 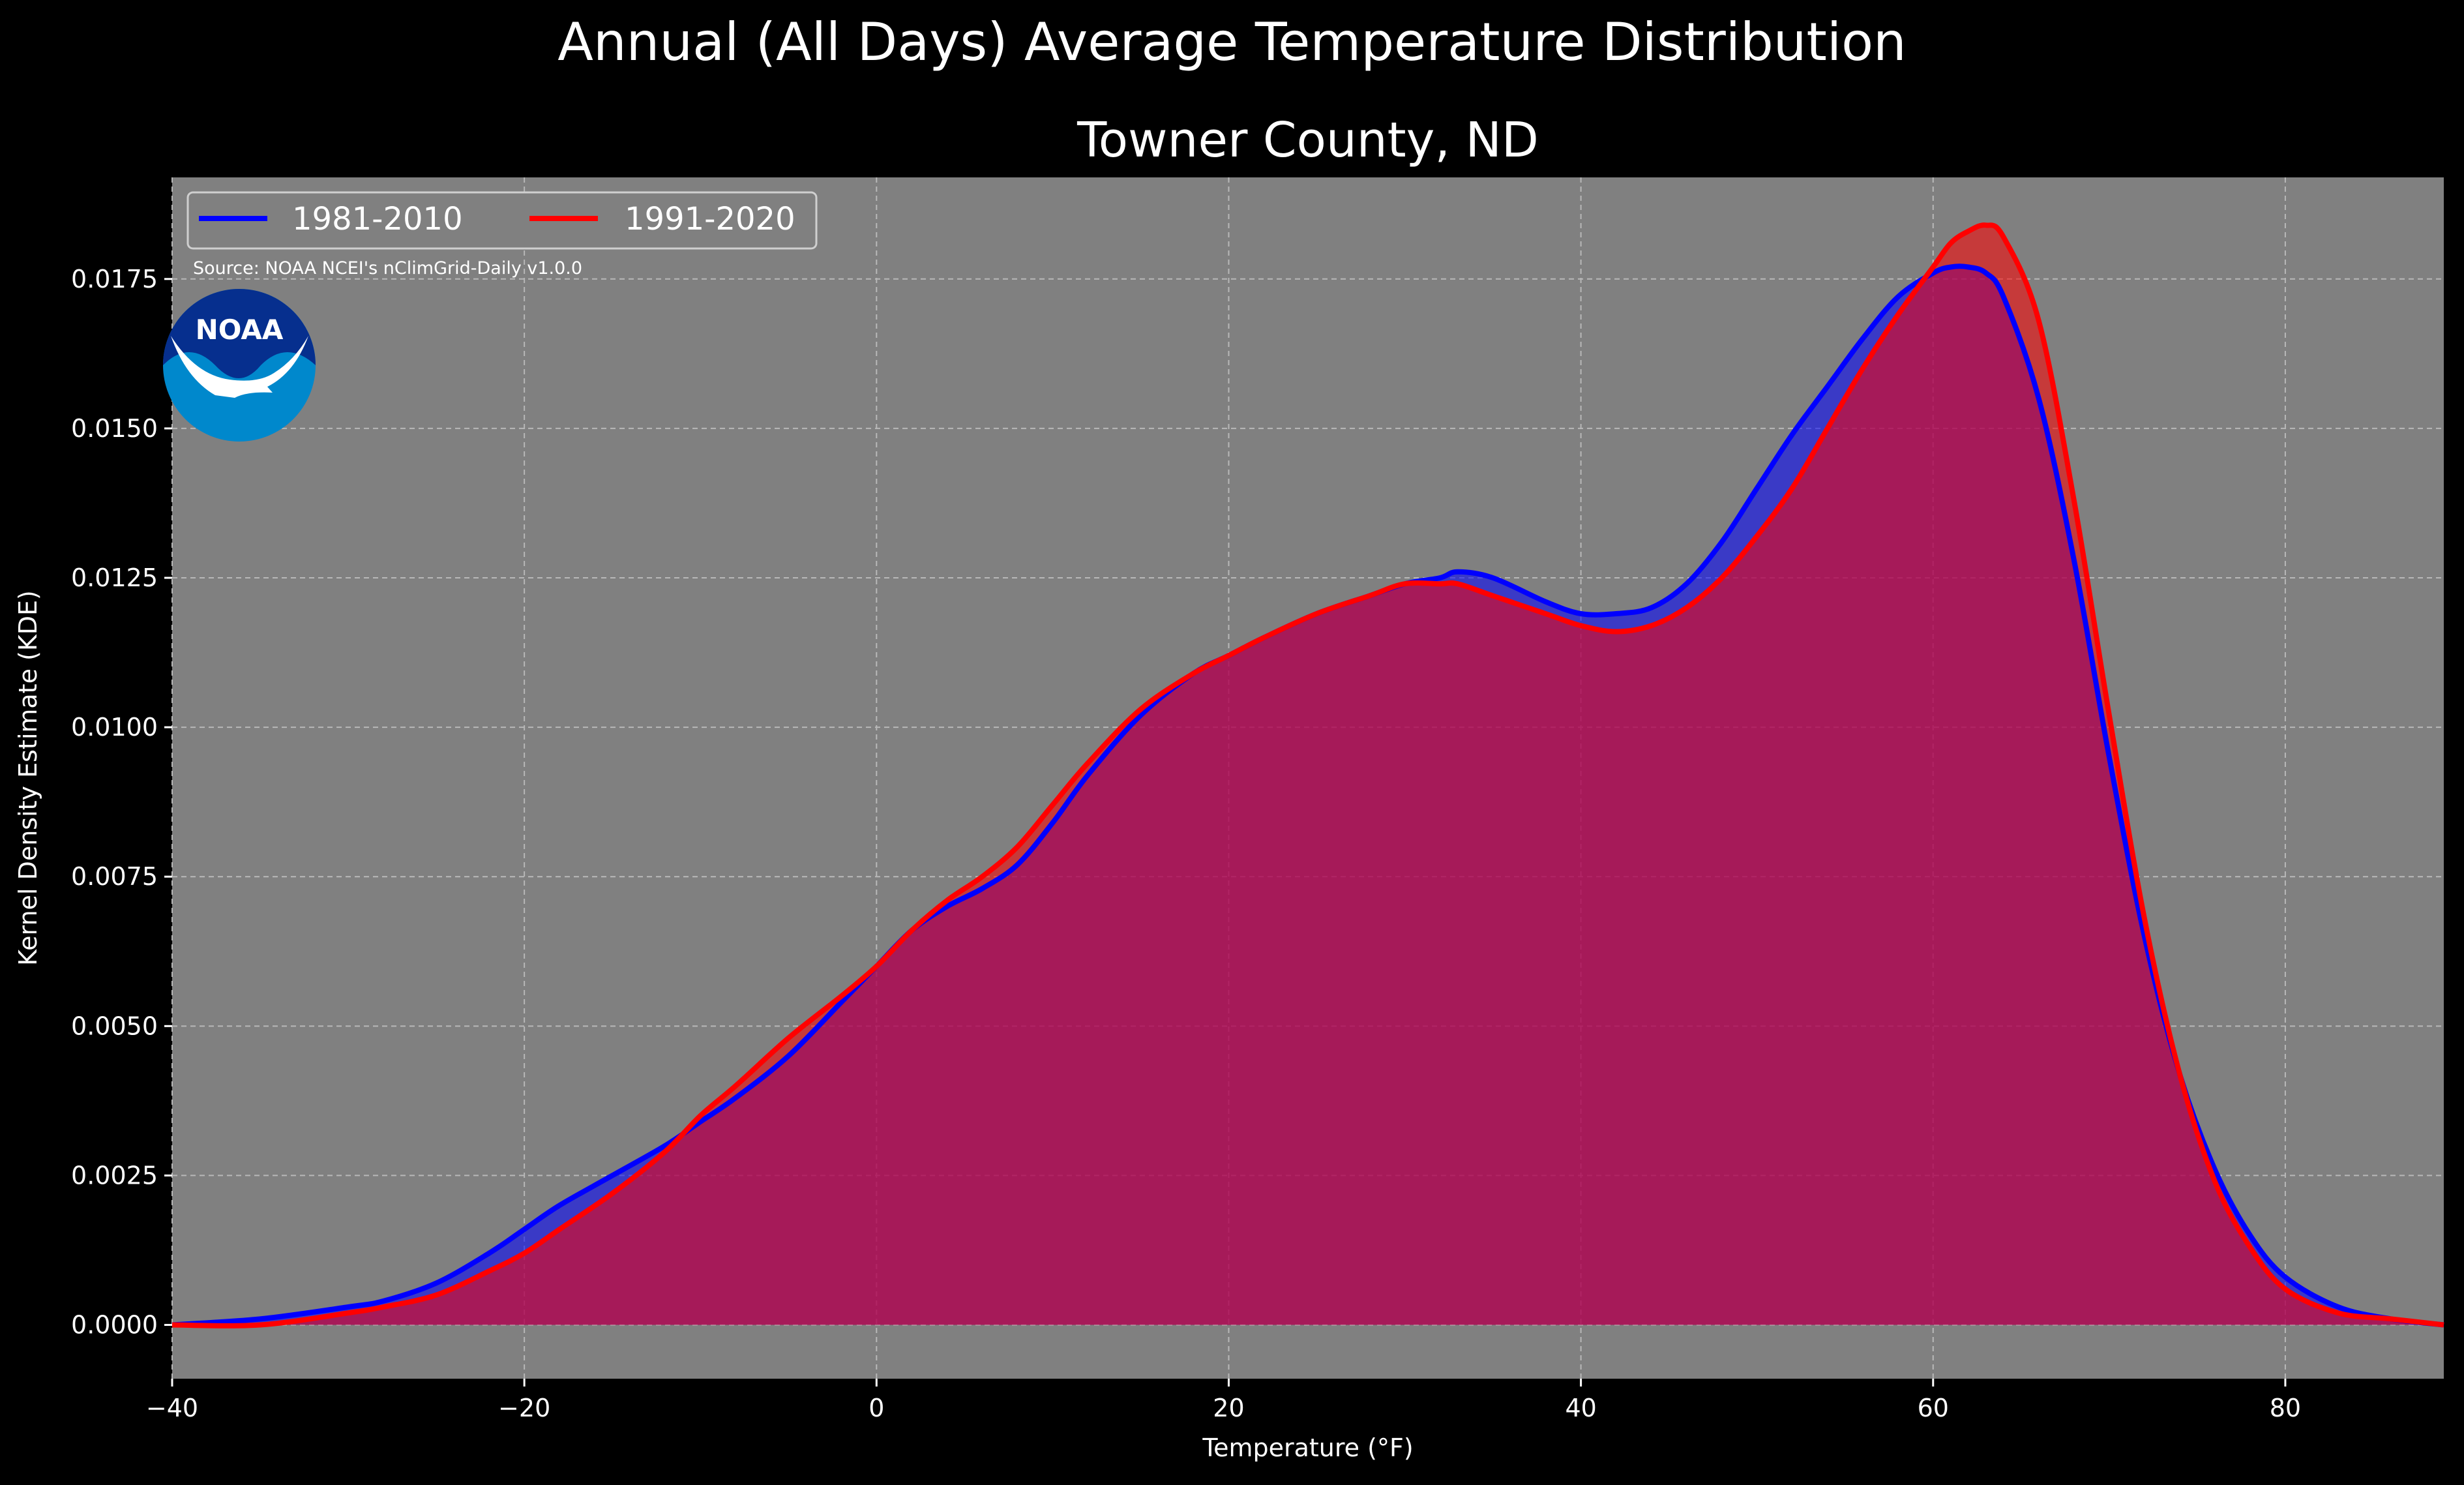 What do you see at coordinates (114, 279) in the screenshot?
I see `y-tick-label: 0.0175` at bounding box center [114, 279].